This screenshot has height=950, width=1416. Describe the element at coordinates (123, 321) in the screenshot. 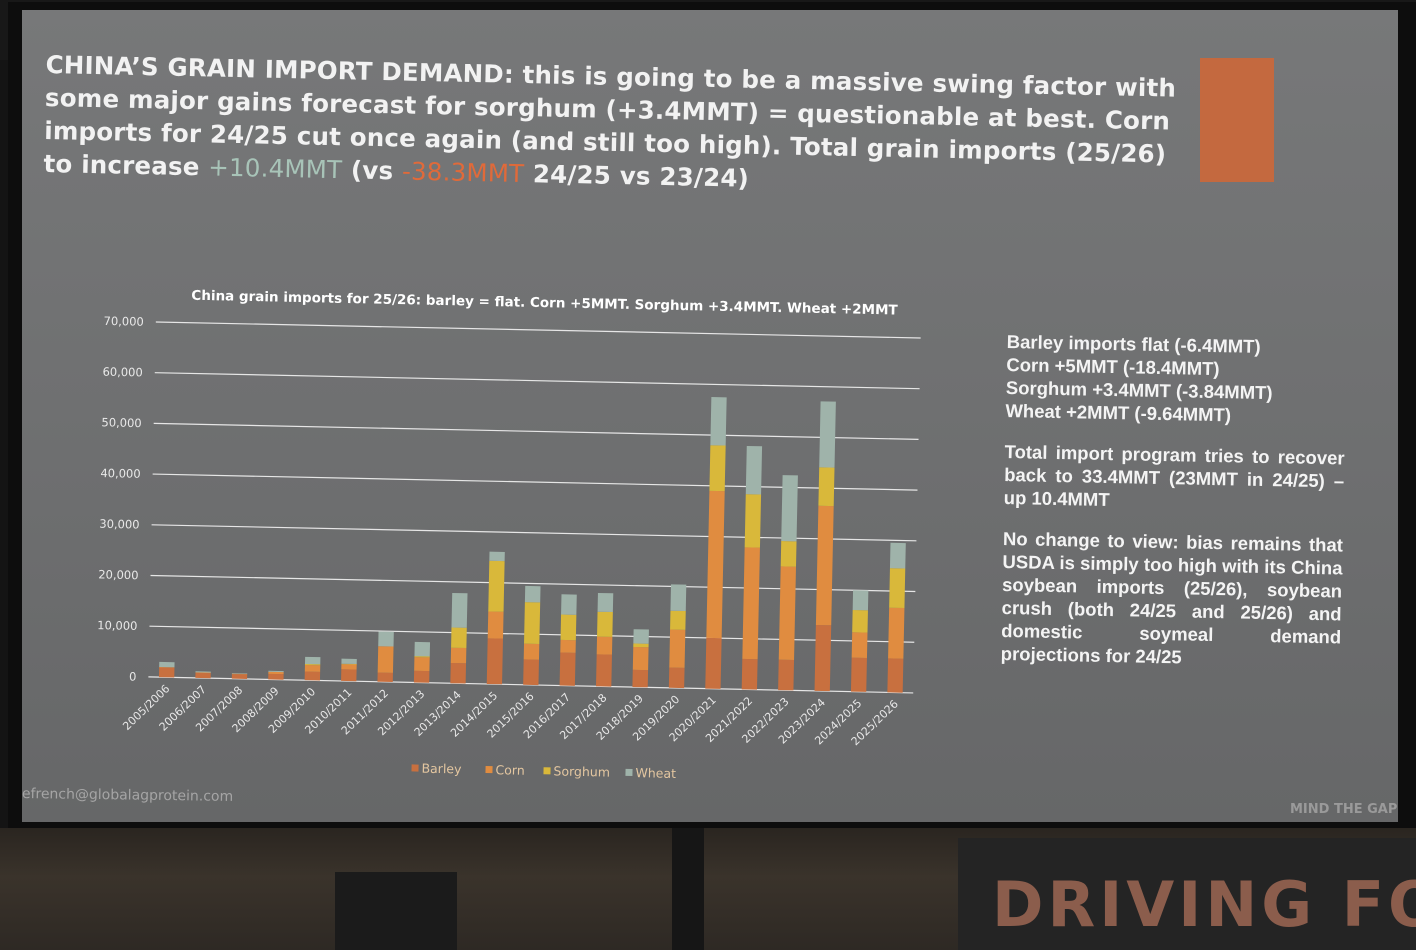

I see `y-tick-label: 70,000` at that location.